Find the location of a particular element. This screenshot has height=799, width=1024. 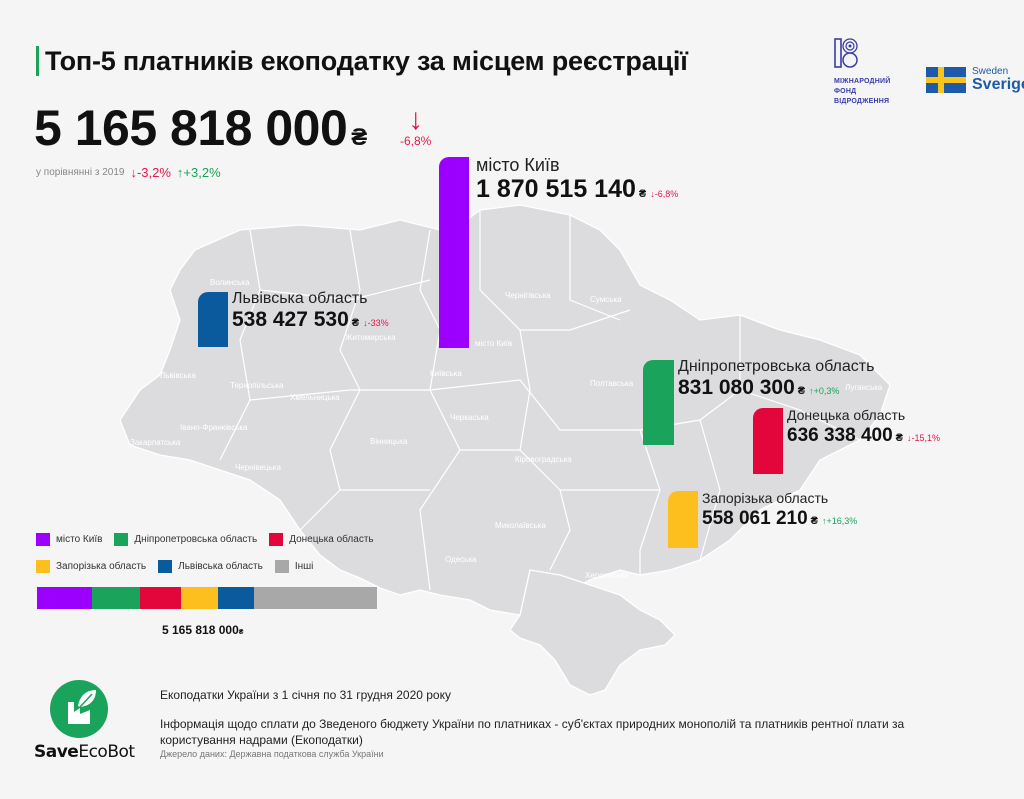

svg-text: Івано-Франківська is located at coordinates (214, 427).